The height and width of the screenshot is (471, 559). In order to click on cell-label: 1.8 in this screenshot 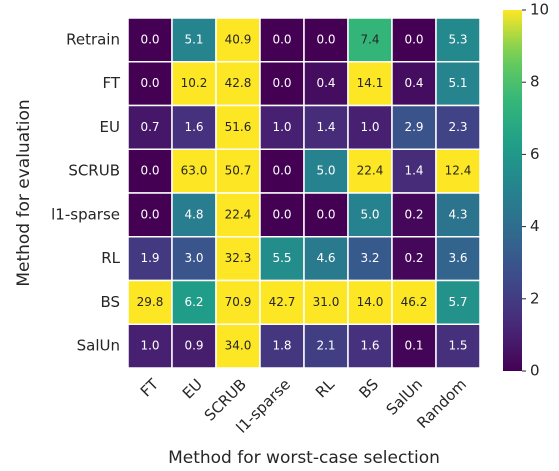, I will do `click(281, 346)`.